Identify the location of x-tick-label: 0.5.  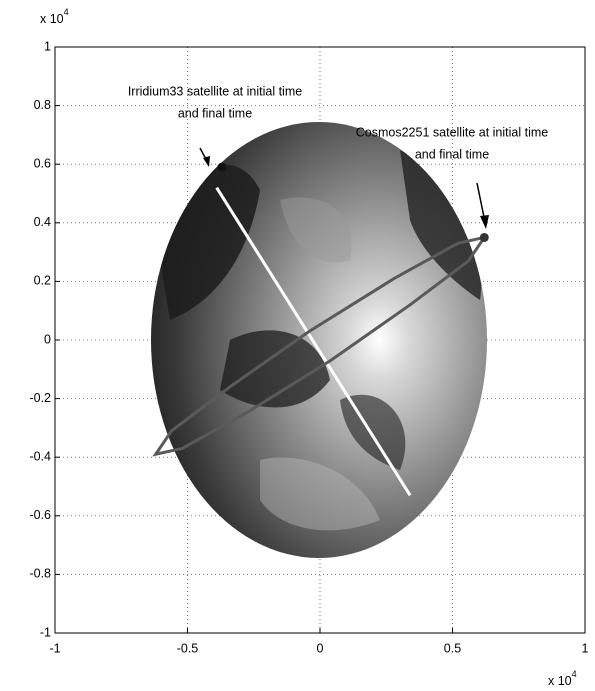
(452, 648).